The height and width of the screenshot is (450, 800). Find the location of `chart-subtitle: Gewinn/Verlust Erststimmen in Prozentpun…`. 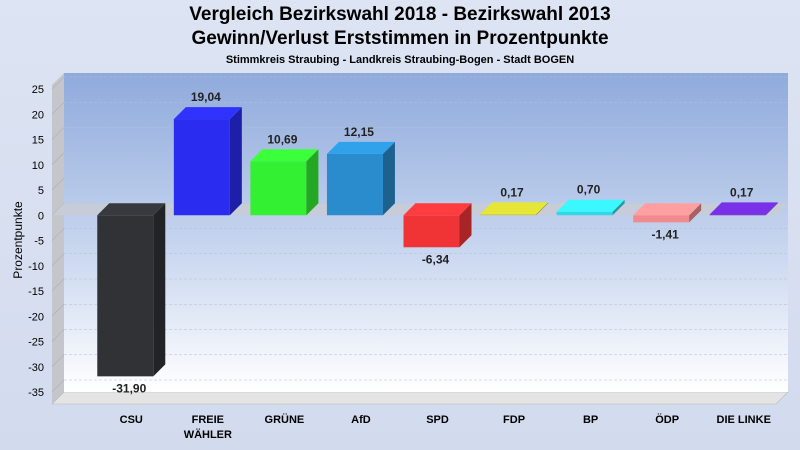

chart-subtitle: Gewinn/Verlust Erststimmen in Prozentpun… is located at coordinates (400, 38).